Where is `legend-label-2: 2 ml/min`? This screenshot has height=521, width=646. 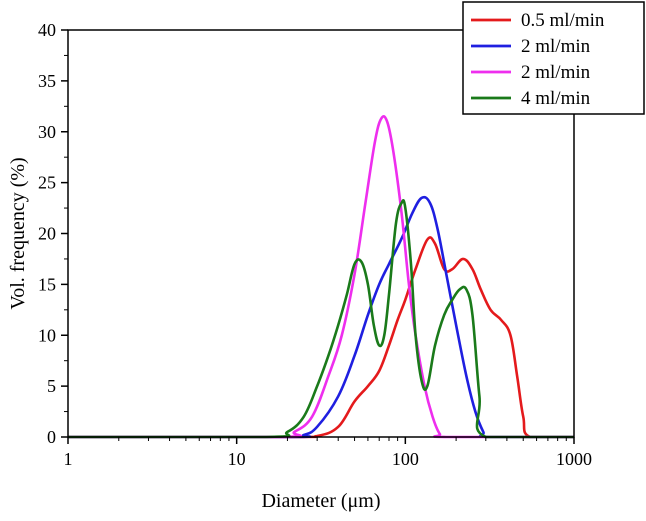
legend-label-2: 2 ml/min is located at coordinates (556, 46).